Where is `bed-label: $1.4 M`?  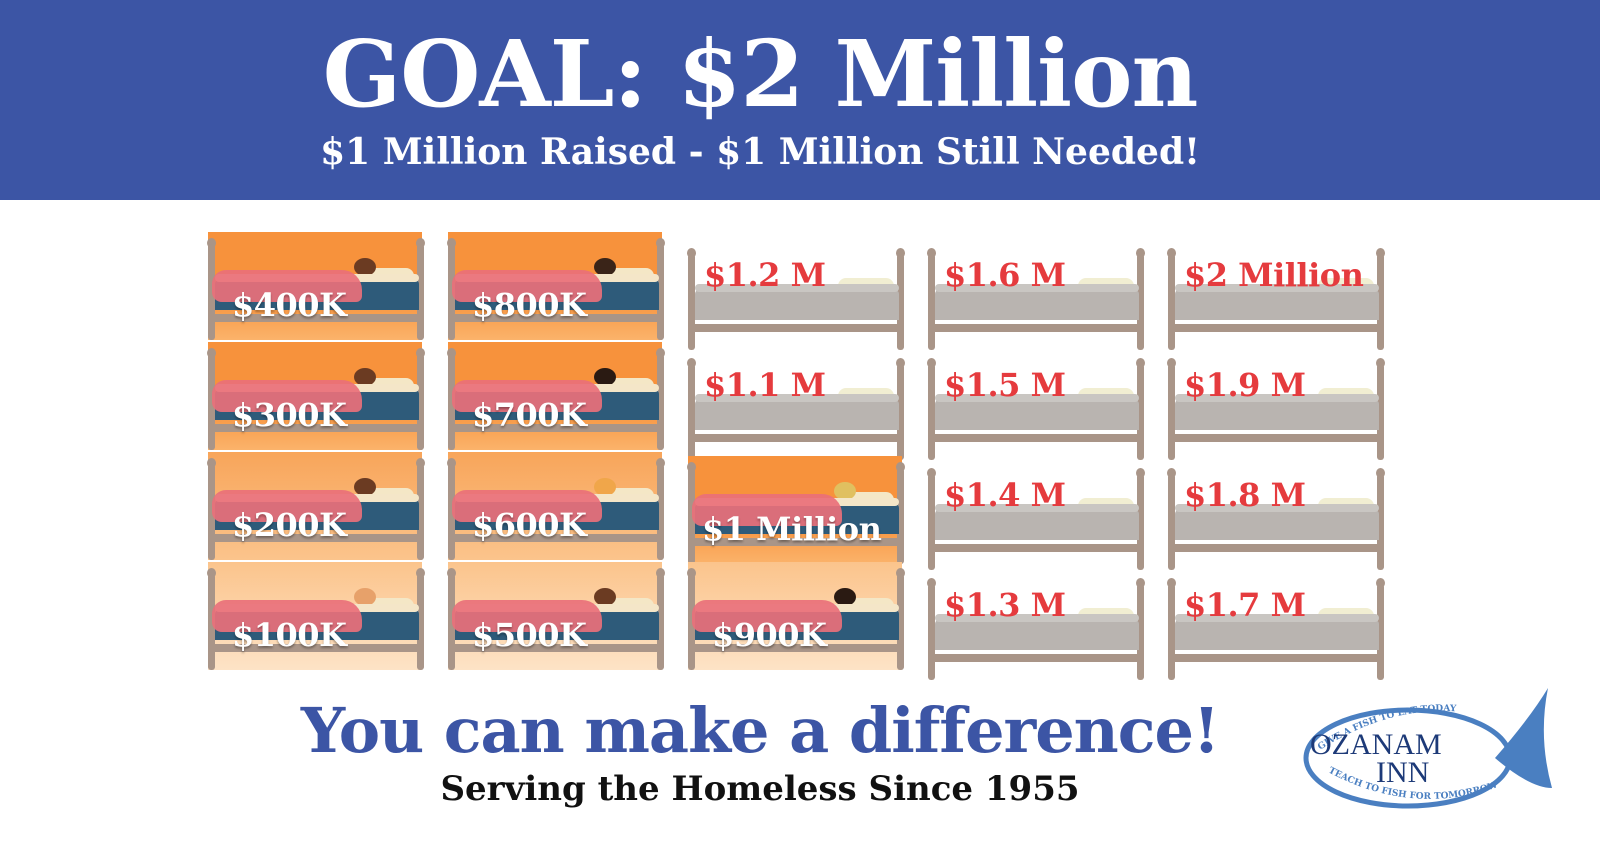 bed-label: $1.4 M is located at coordinates (1005, 495).